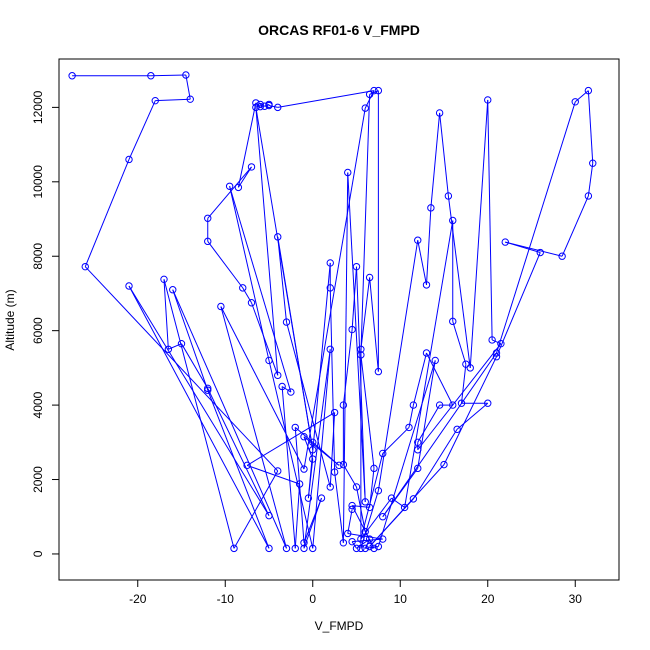 The width and height of the screenshot is (650, 650). I want to click on x-tick-label: 20, so click(488, 599).